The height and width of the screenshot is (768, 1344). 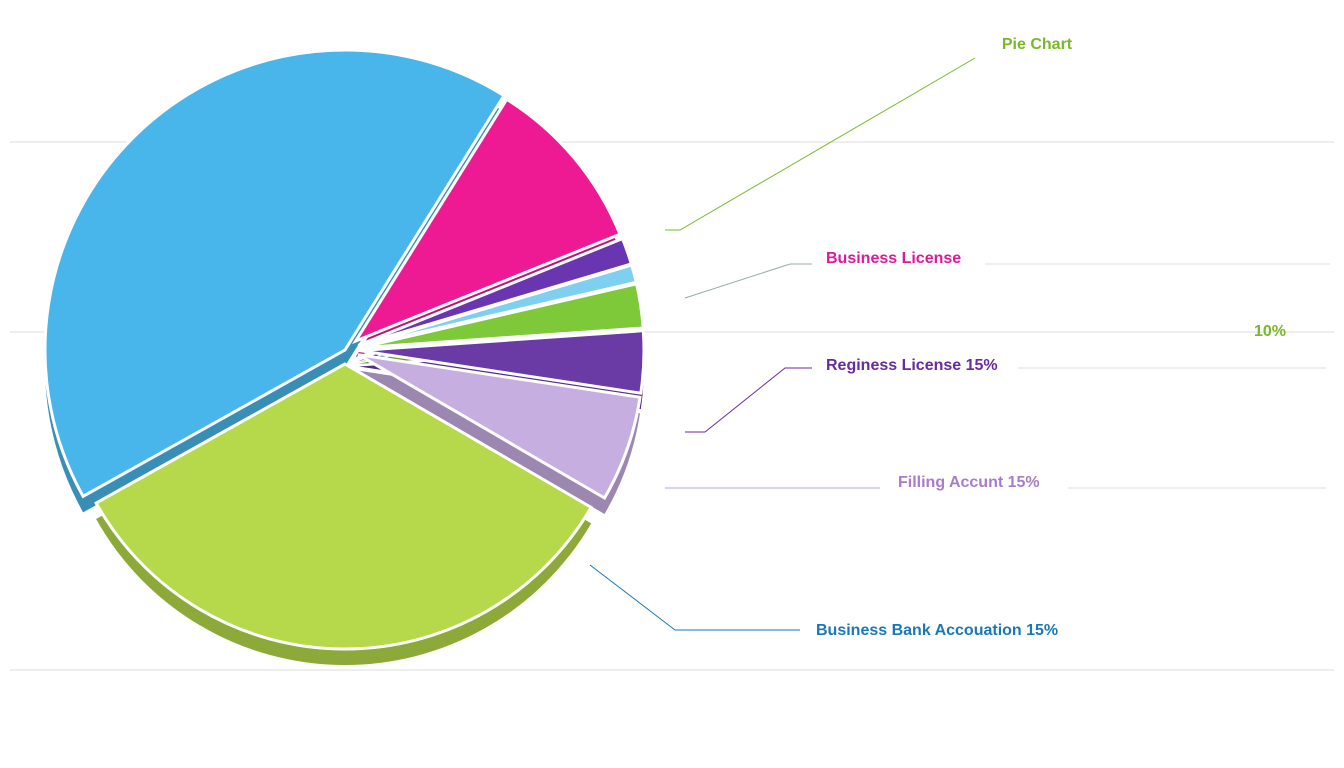 I want to click on annotation: Filling Accunt 15%, so click(x=969, y=482).